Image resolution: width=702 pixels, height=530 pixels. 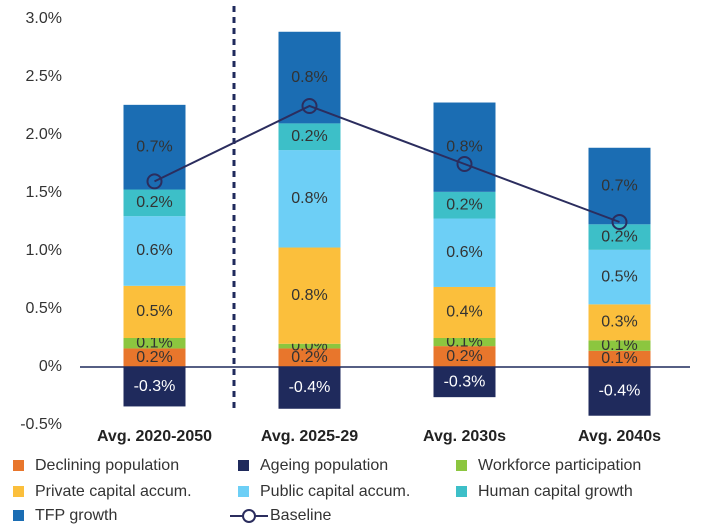 What do you see at coordinates (76, 515) in the screenshot?
I see `legend-label: TFP growth` at bounding box center [76, 515].